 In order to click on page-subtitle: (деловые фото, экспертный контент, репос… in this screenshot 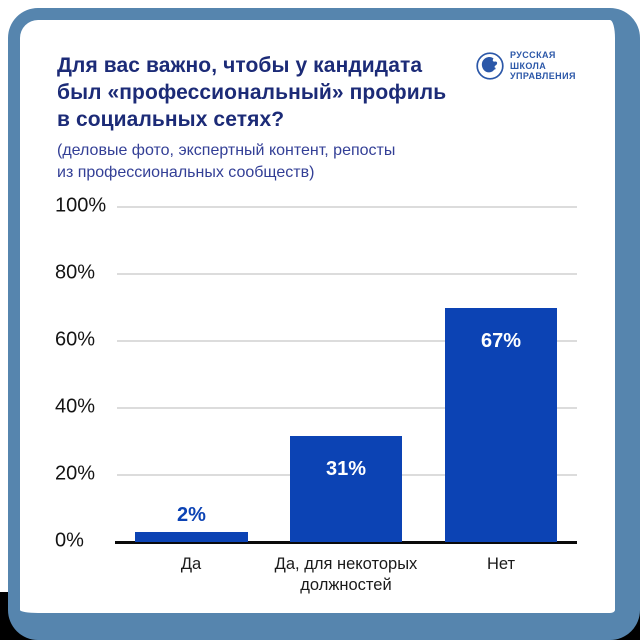, I will do `click(262, 162)`.